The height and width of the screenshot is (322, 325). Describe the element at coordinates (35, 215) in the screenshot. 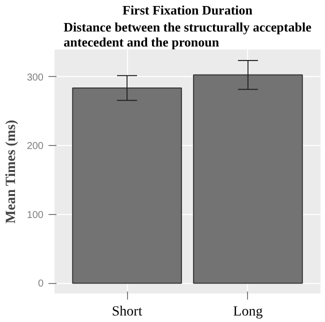

I see `y-tick-label: 100` at that location.